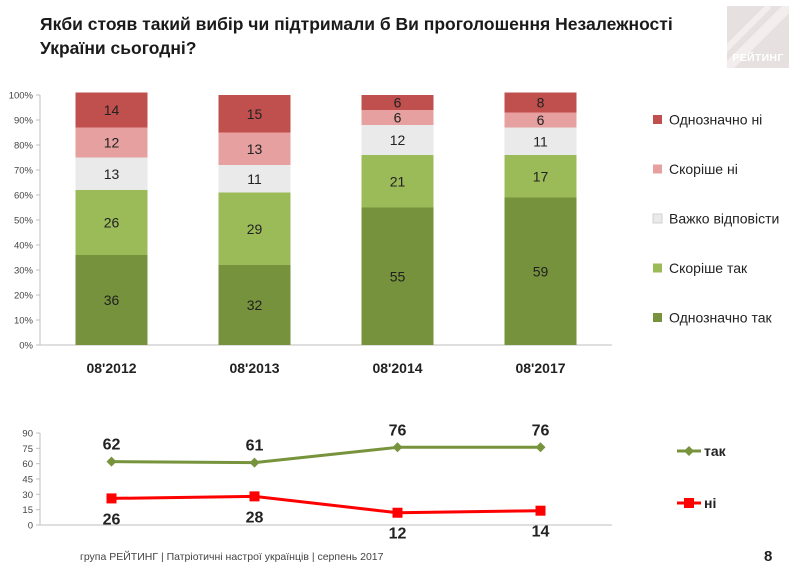  What do you see at coordinates (112, 445) in the screenshot?
I see `point-data-label: 62` at bounding box center [112, 445].